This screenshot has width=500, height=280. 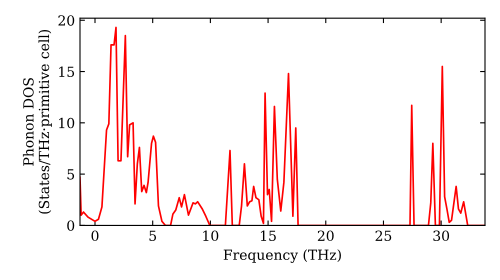 I want to click on x-tick-label: 30, so click(x=441, y=236).